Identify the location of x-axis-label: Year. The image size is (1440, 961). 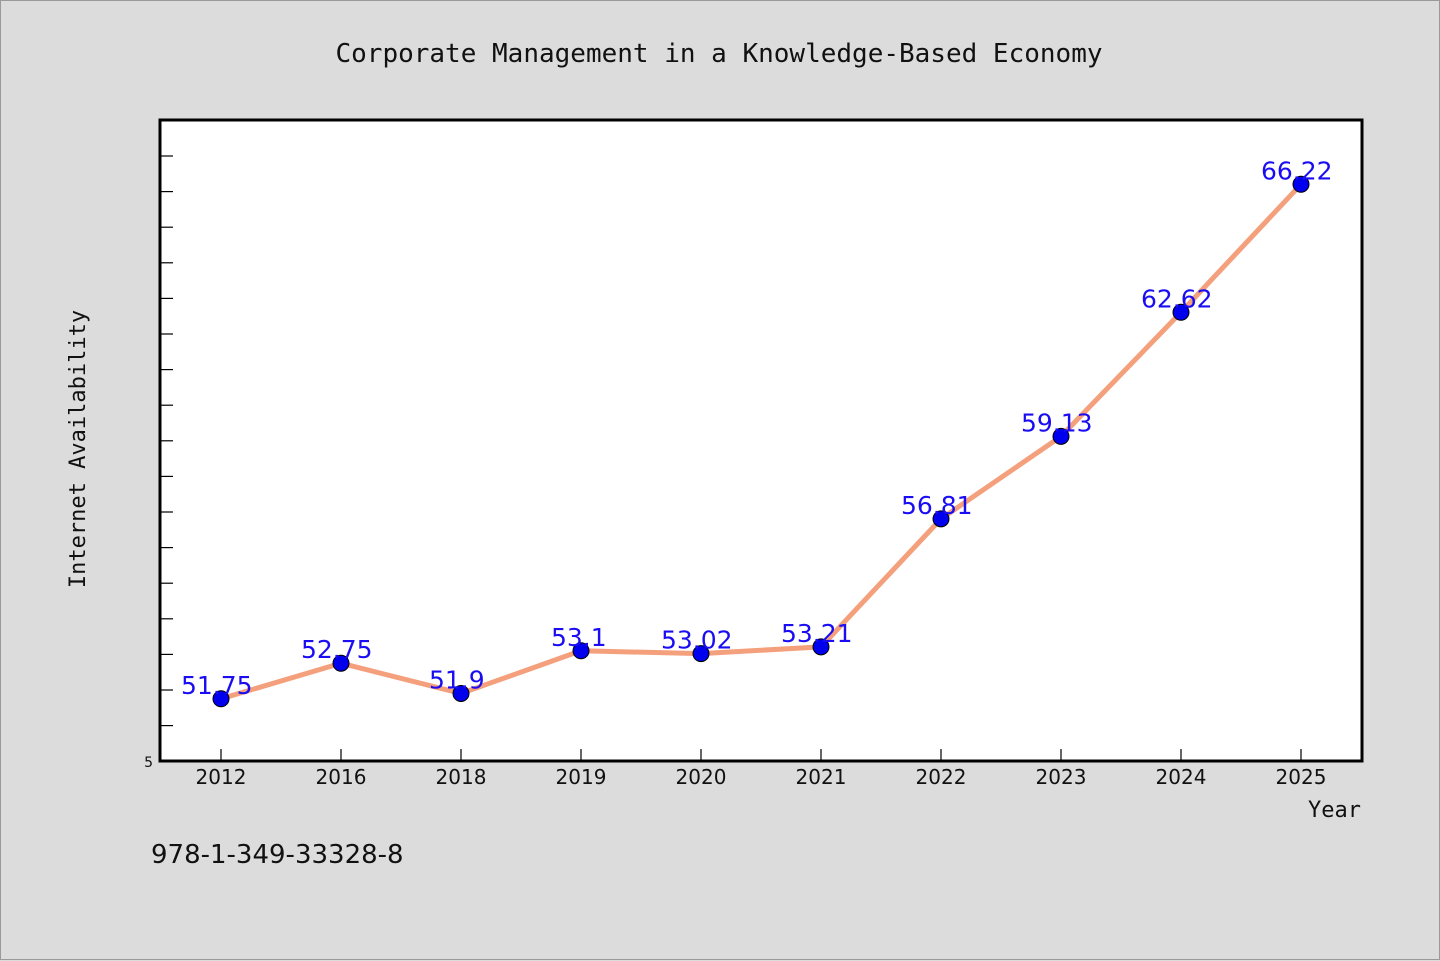
(1334, 810).